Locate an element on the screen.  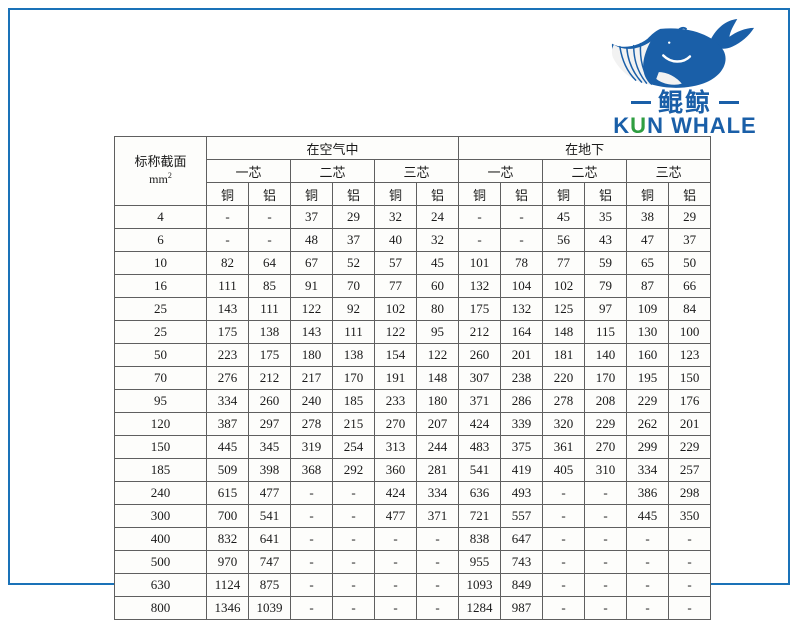
table-cell: 615 is located at coordinates (227, 493).